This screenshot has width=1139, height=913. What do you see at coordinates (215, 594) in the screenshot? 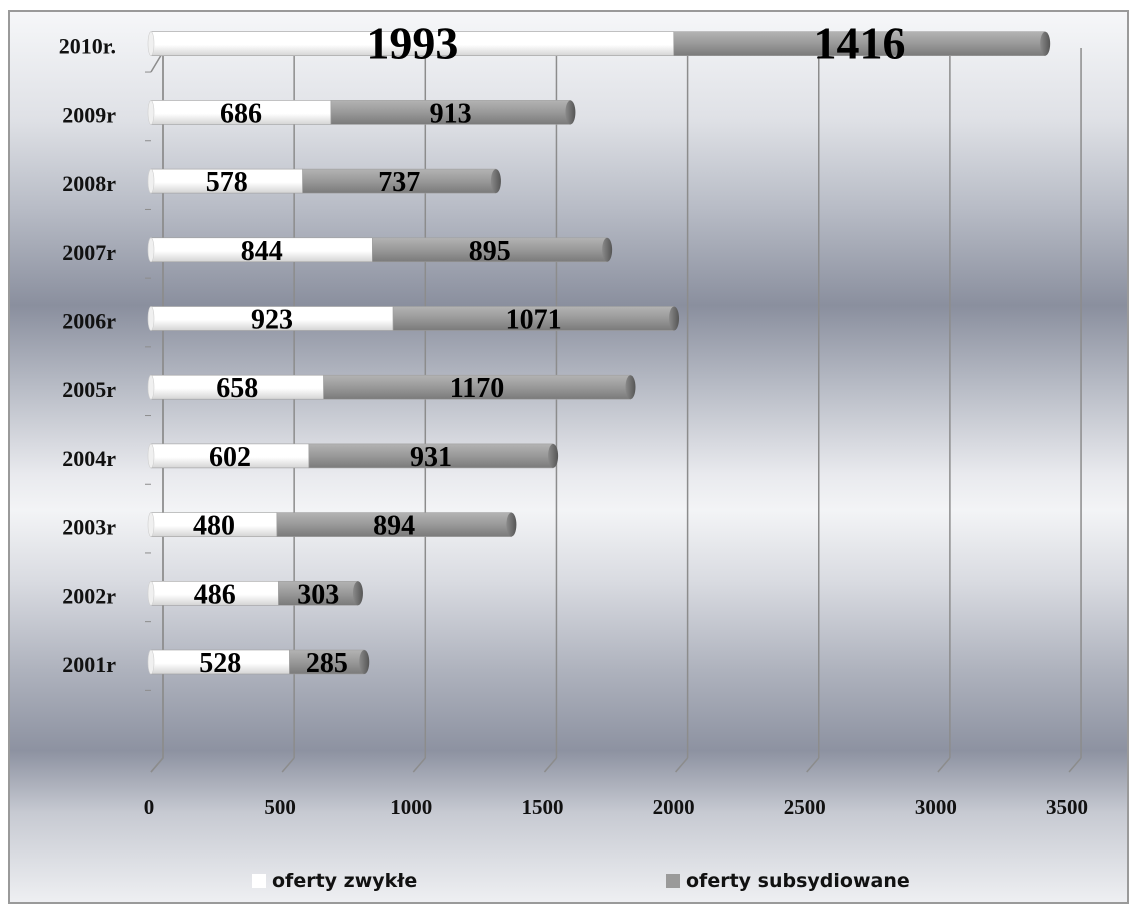
I see `data-label: 486` at bounding box center [215, 594].